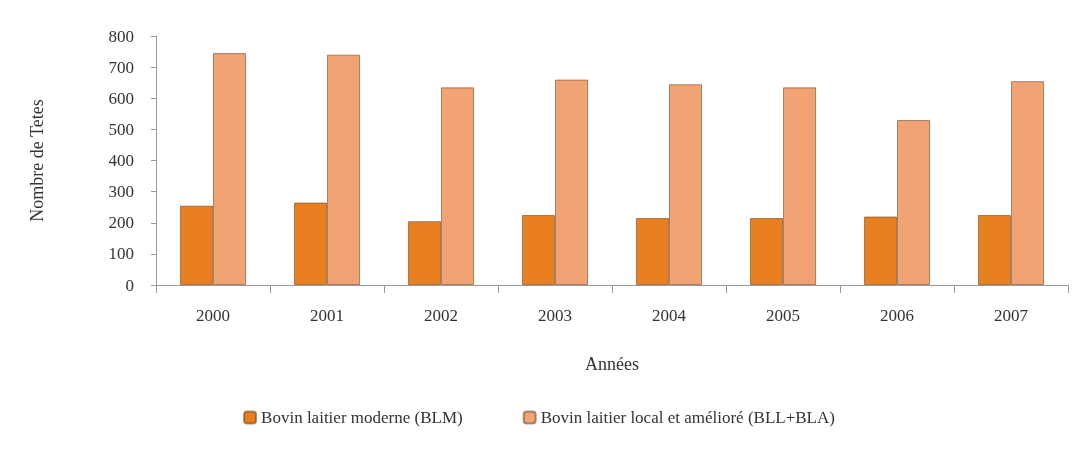 This screenshot has width=1078, height=451. Describe the element at coordinates (121, 192) in the screenshot. I see `y-tick-label: 300` at that location.